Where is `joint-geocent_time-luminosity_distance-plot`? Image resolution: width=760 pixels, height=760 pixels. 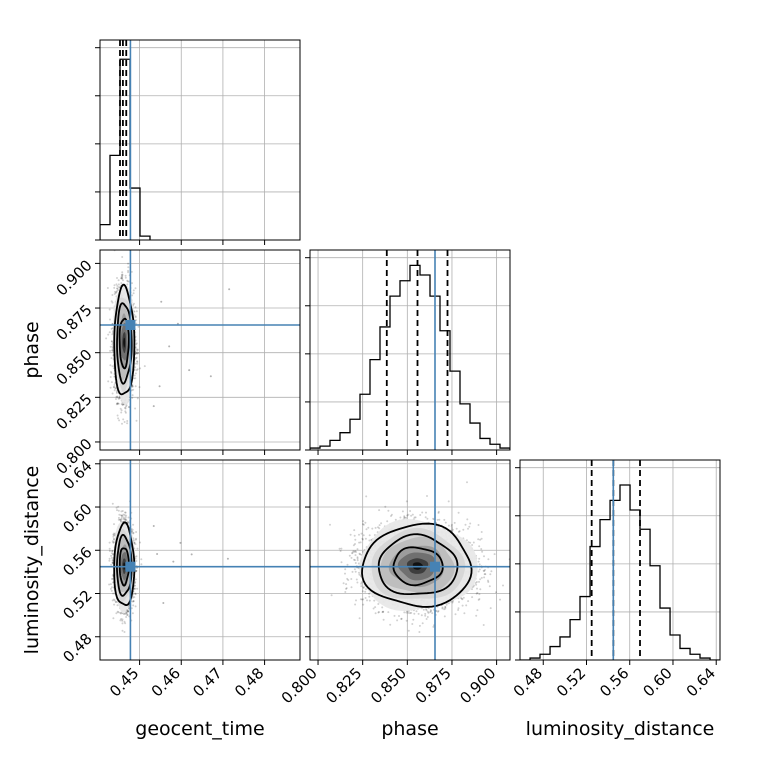 joint-geocent_time-luminosity_distance-plot is located at coordinates (200, 560).